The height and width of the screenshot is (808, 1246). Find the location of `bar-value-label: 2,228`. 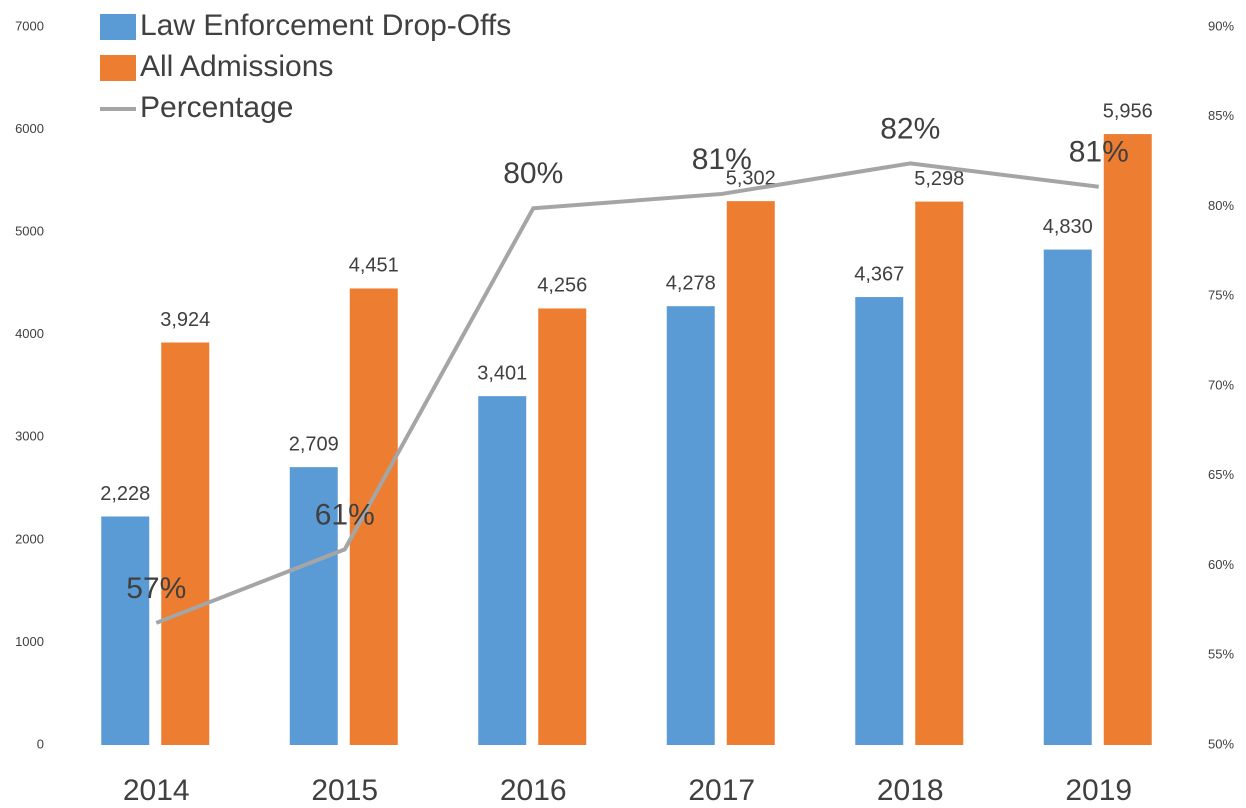

bar-value-label: 2,228 is located at coordinates (125, 494).